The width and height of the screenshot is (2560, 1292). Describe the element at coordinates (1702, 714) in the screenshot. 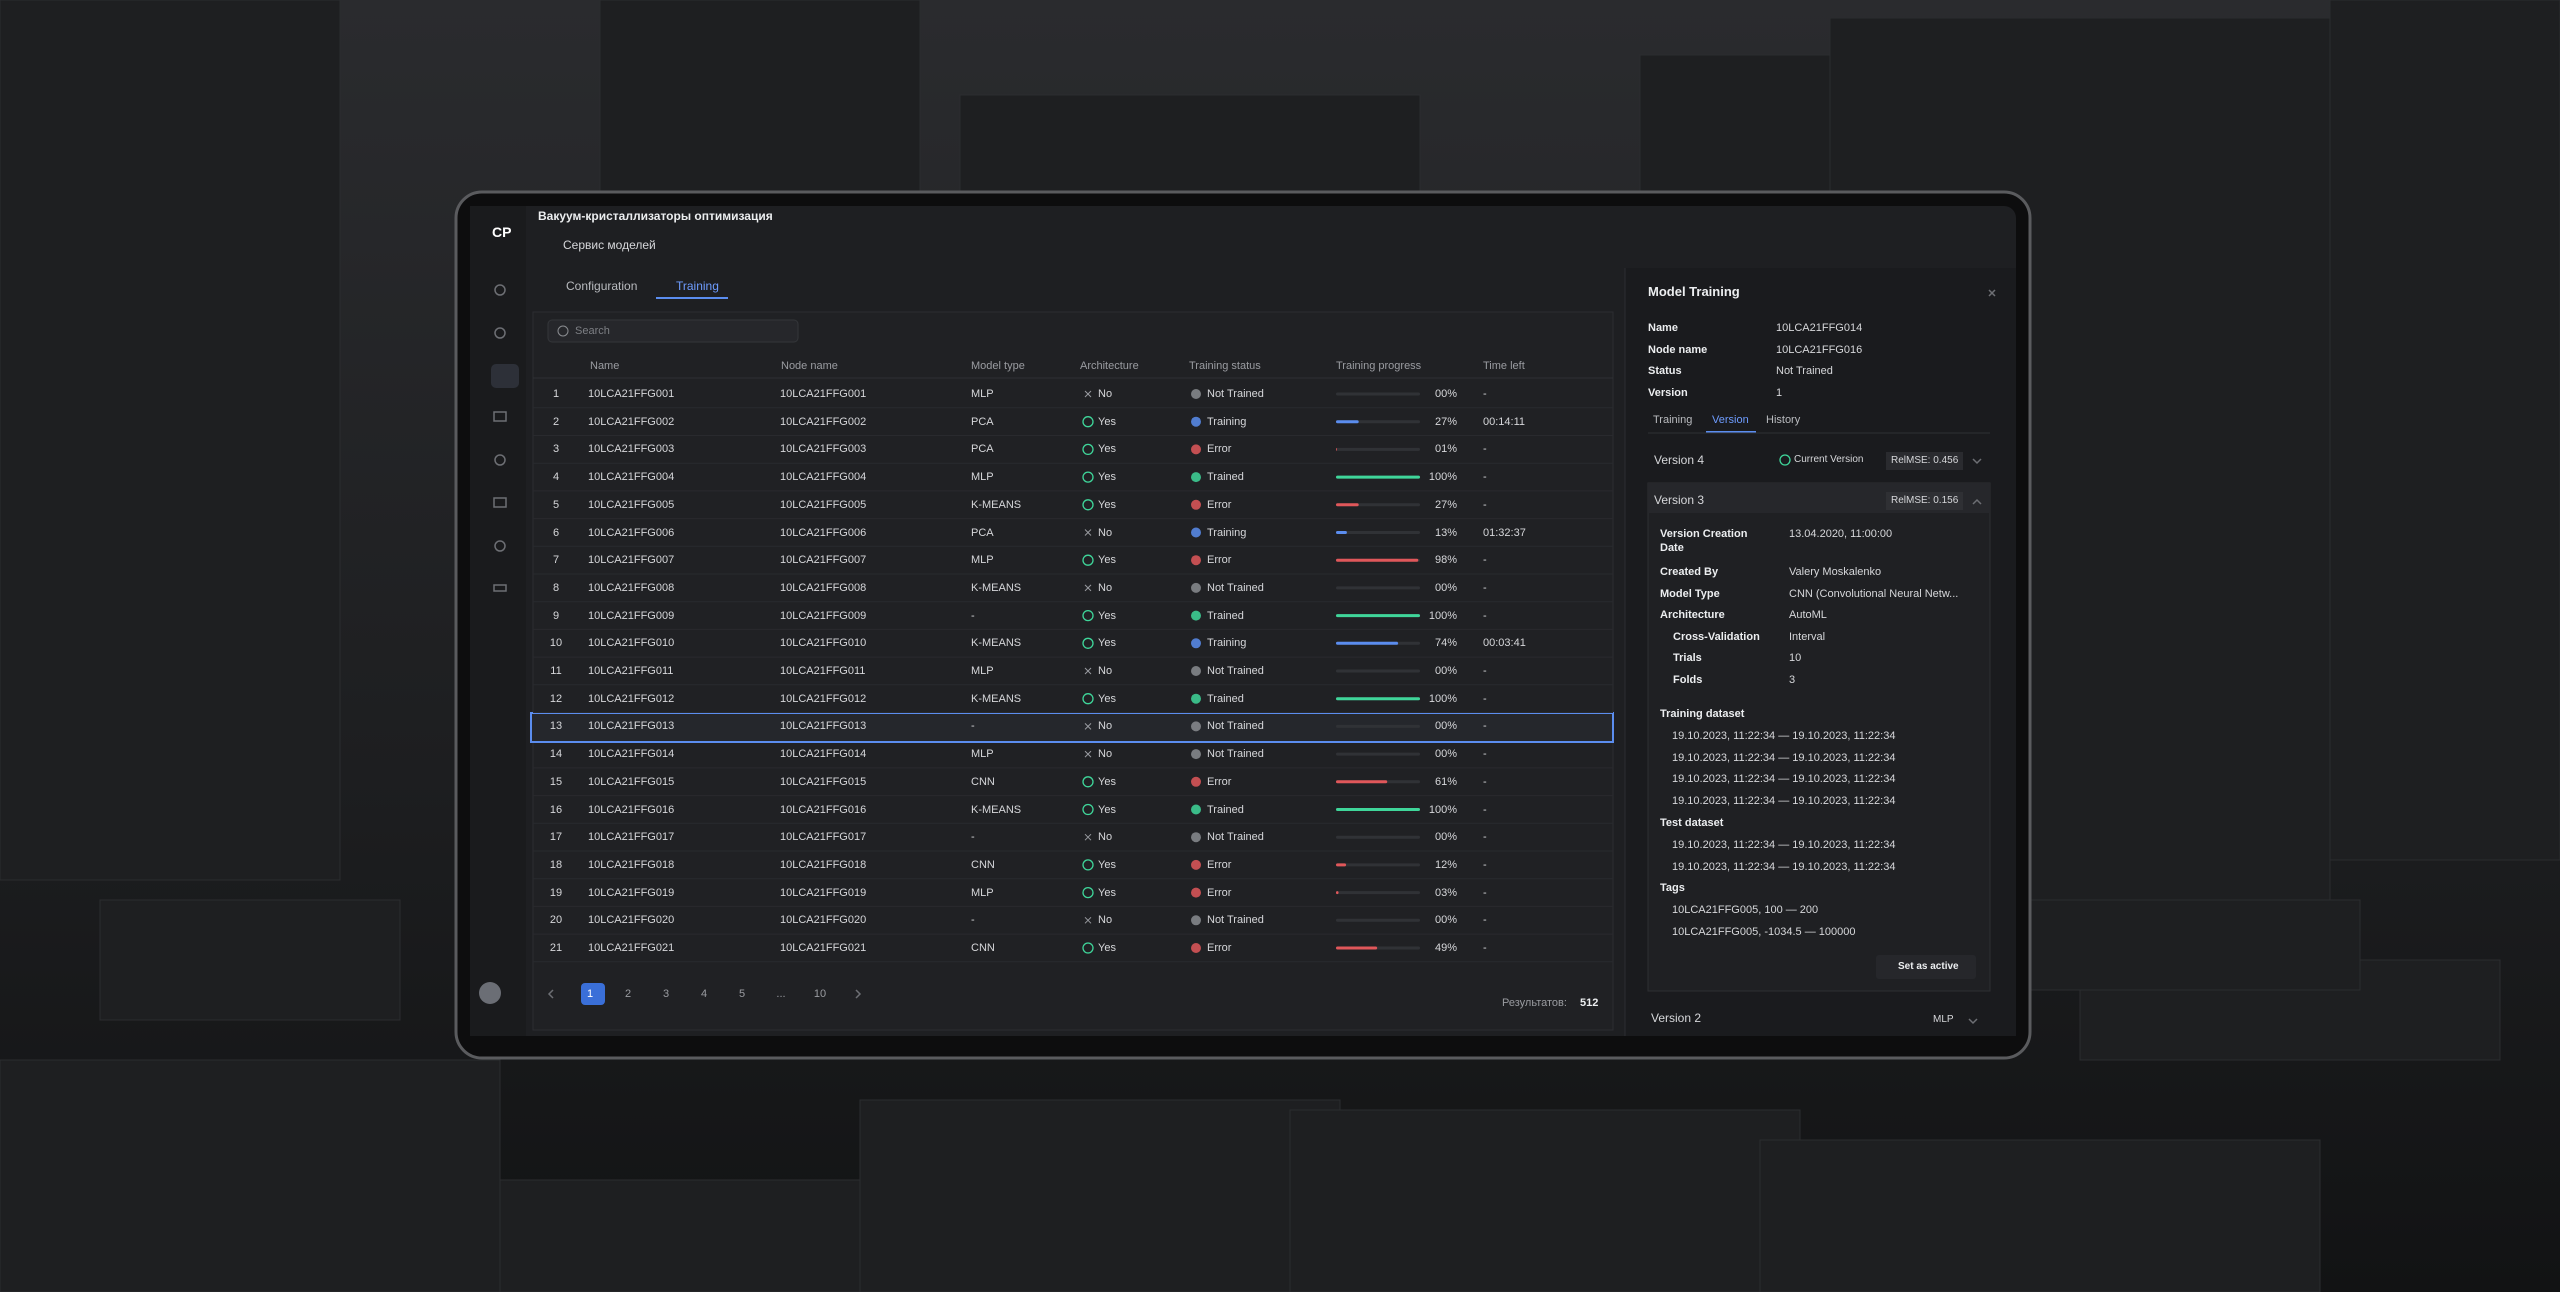

I see `section-label: Training dataset` at that location.